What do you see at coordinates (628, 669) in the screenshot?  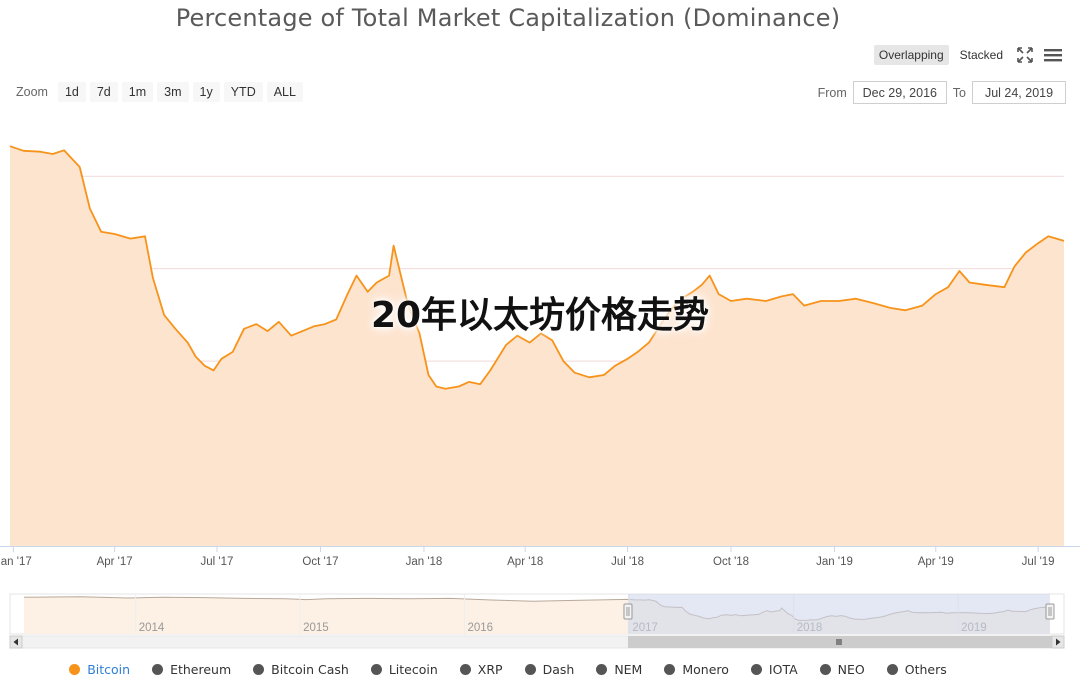 I see `legend-label: NEM` at bounding box center [628, 669].